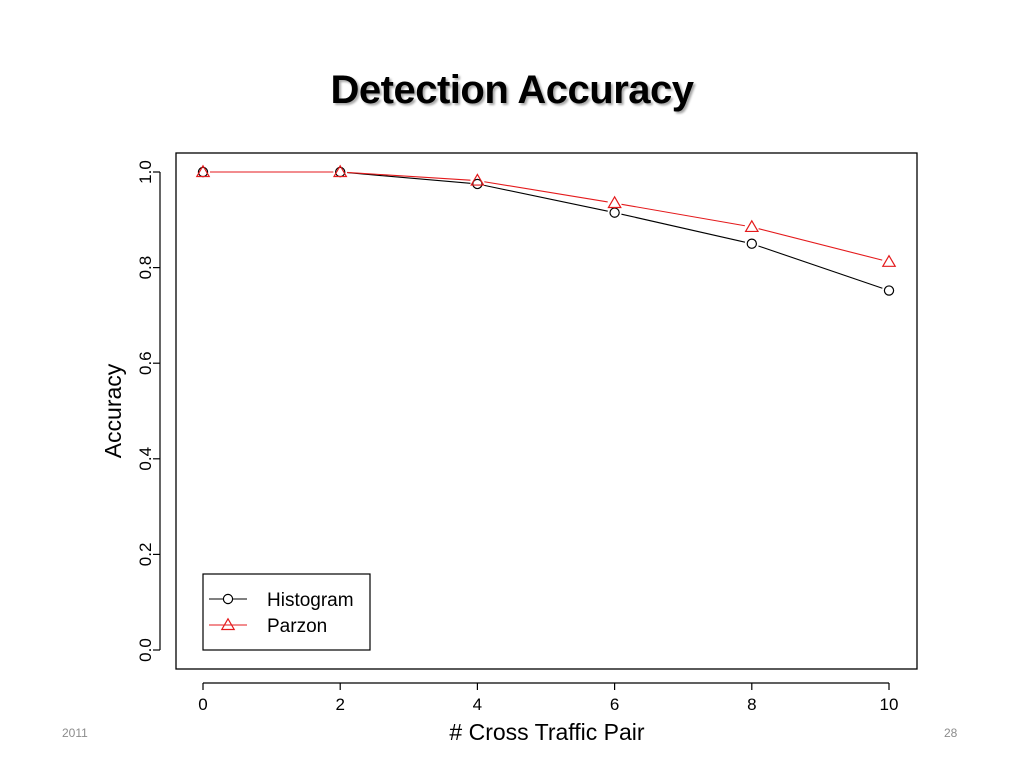 Image resolution: width=1024 pixels, height=768 pixels. What do you see at coordinates (145, 172) in the screenshot?
I see `y-tick-label: 1.0` at bounding box center [145, 172].